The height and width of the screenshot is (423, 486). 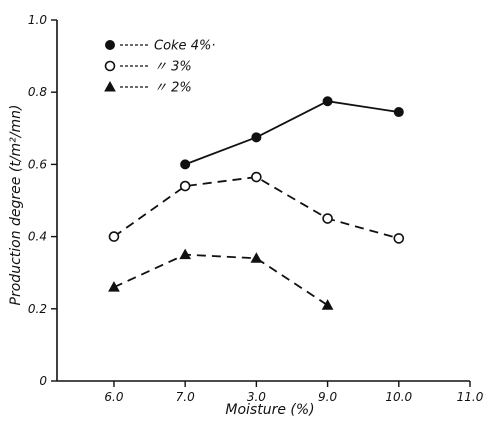 I want to click on x-tick-label: 7.0, so click(x=185, y=397).